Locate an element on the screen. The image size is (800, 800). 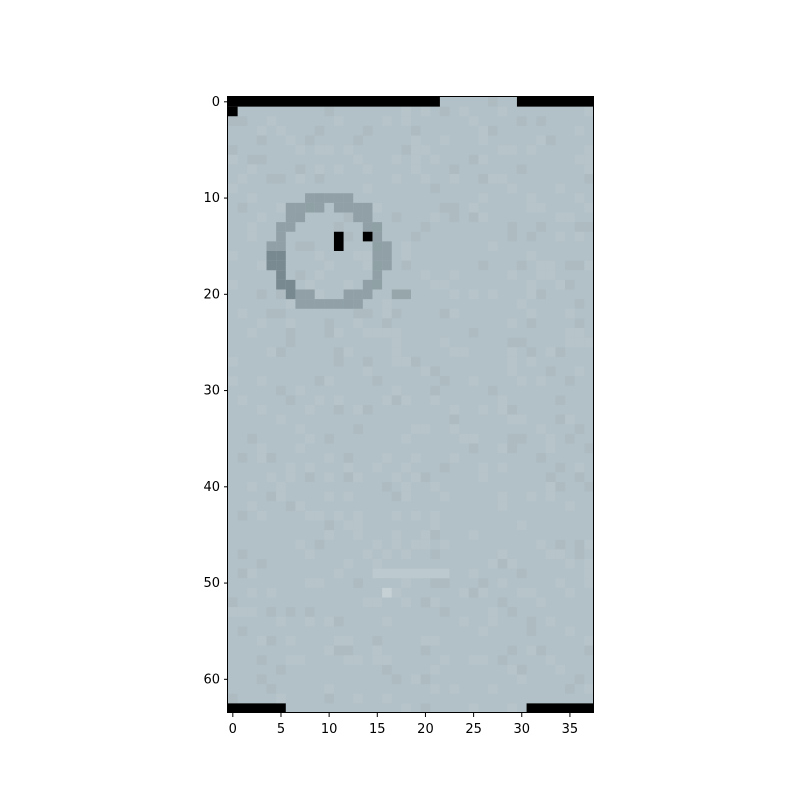
light-streak is located at coordinates (411, 573).